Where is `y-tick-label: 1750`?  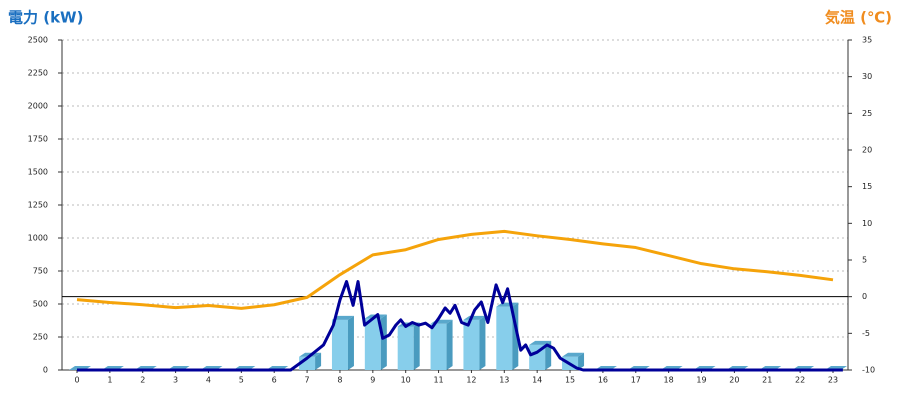
y-tick-label: 1750 is located at coordinates (38, 139).